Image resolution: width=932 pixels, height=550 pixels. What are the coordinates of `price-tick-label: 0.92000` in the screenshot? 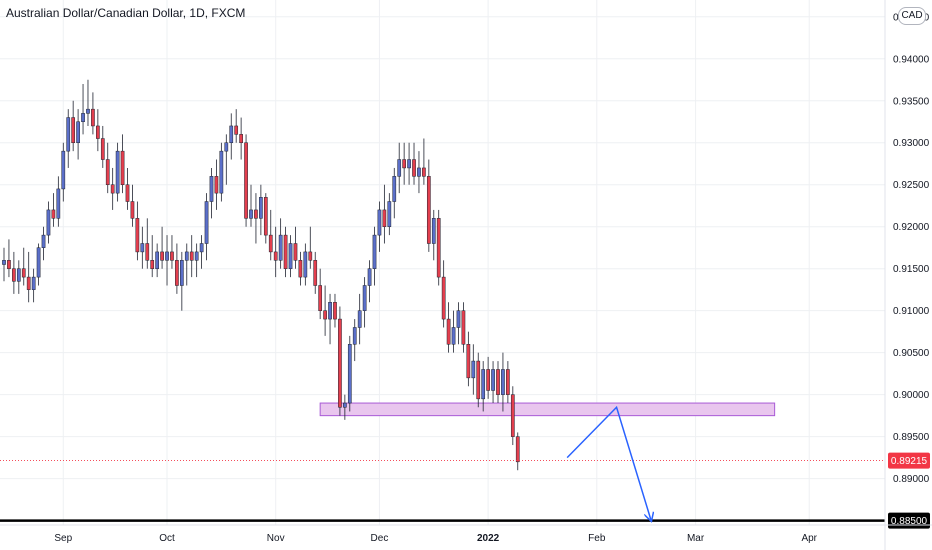 It's located at (911, 227).